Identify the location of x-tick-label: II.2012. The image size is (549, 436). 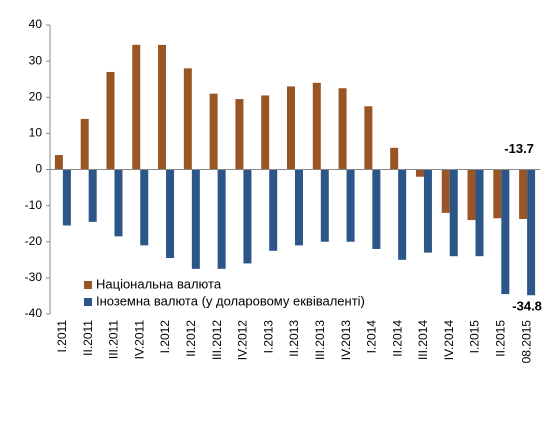
(191, 338).